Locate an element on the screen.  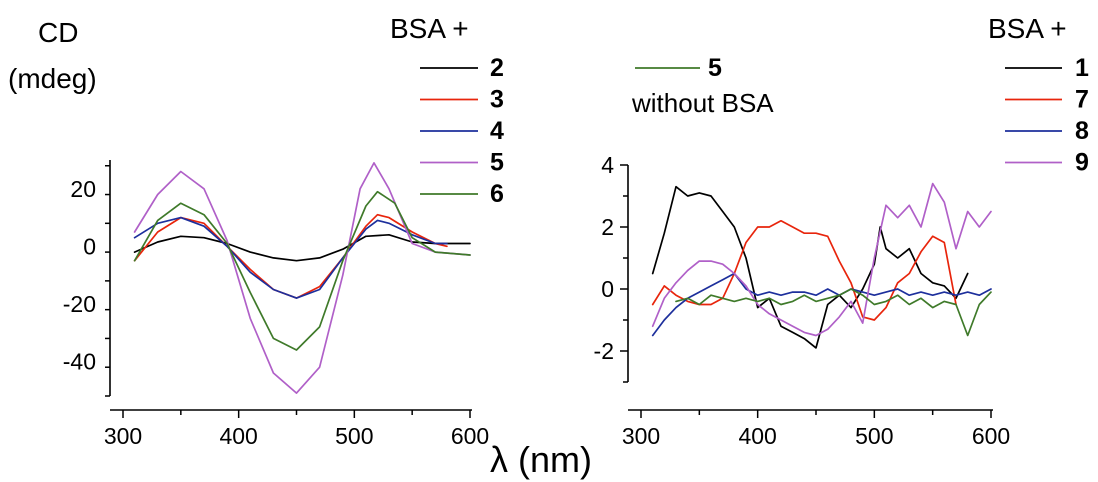
series-7-line is located at coordinates (804, 270).